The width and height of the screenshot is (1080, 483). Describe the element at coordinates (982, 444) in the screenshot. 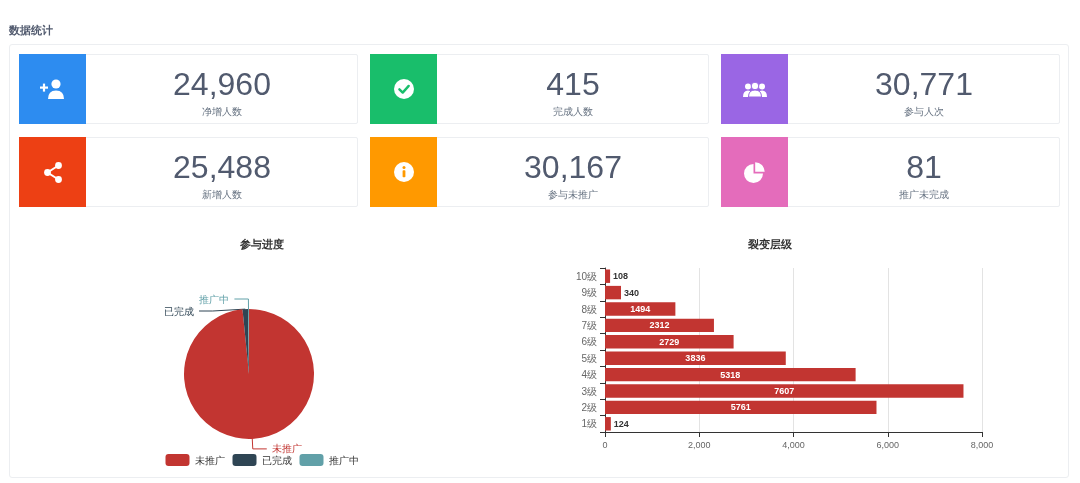

I see `x-tick-label: 8,000` at that location.